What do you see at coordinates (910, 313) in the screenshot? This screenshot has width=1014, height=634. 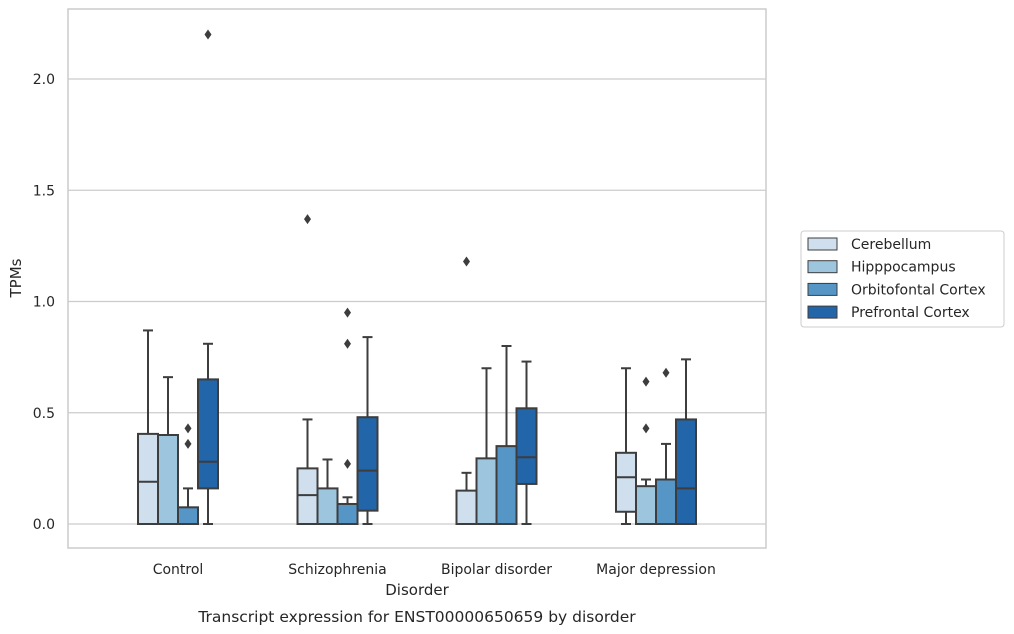 I see `legend-label: Prefrontal Cortex` at bounding box center [910, 313].